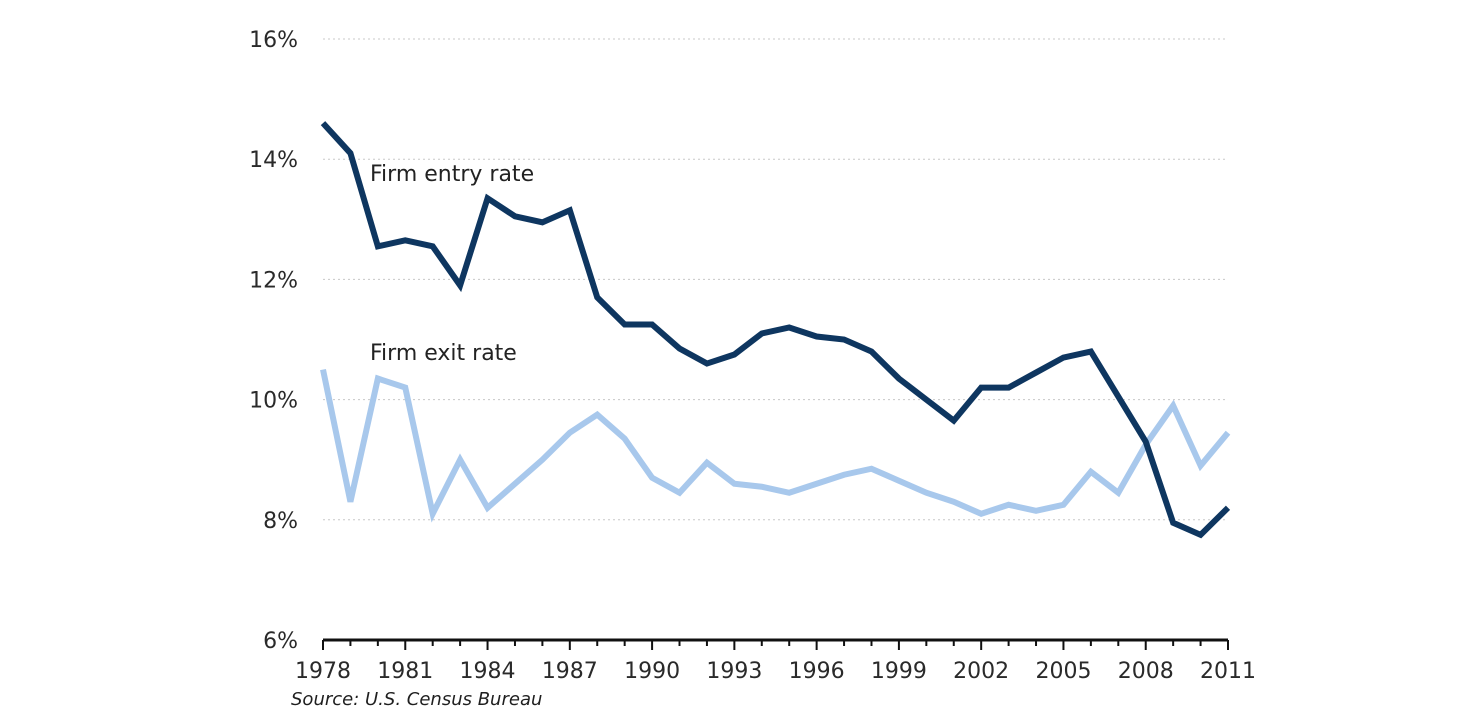 Image resolution: width=1484 pixels, height=724 pixels. I want to click on x-tick-label: 2011, so click(1228, 671).